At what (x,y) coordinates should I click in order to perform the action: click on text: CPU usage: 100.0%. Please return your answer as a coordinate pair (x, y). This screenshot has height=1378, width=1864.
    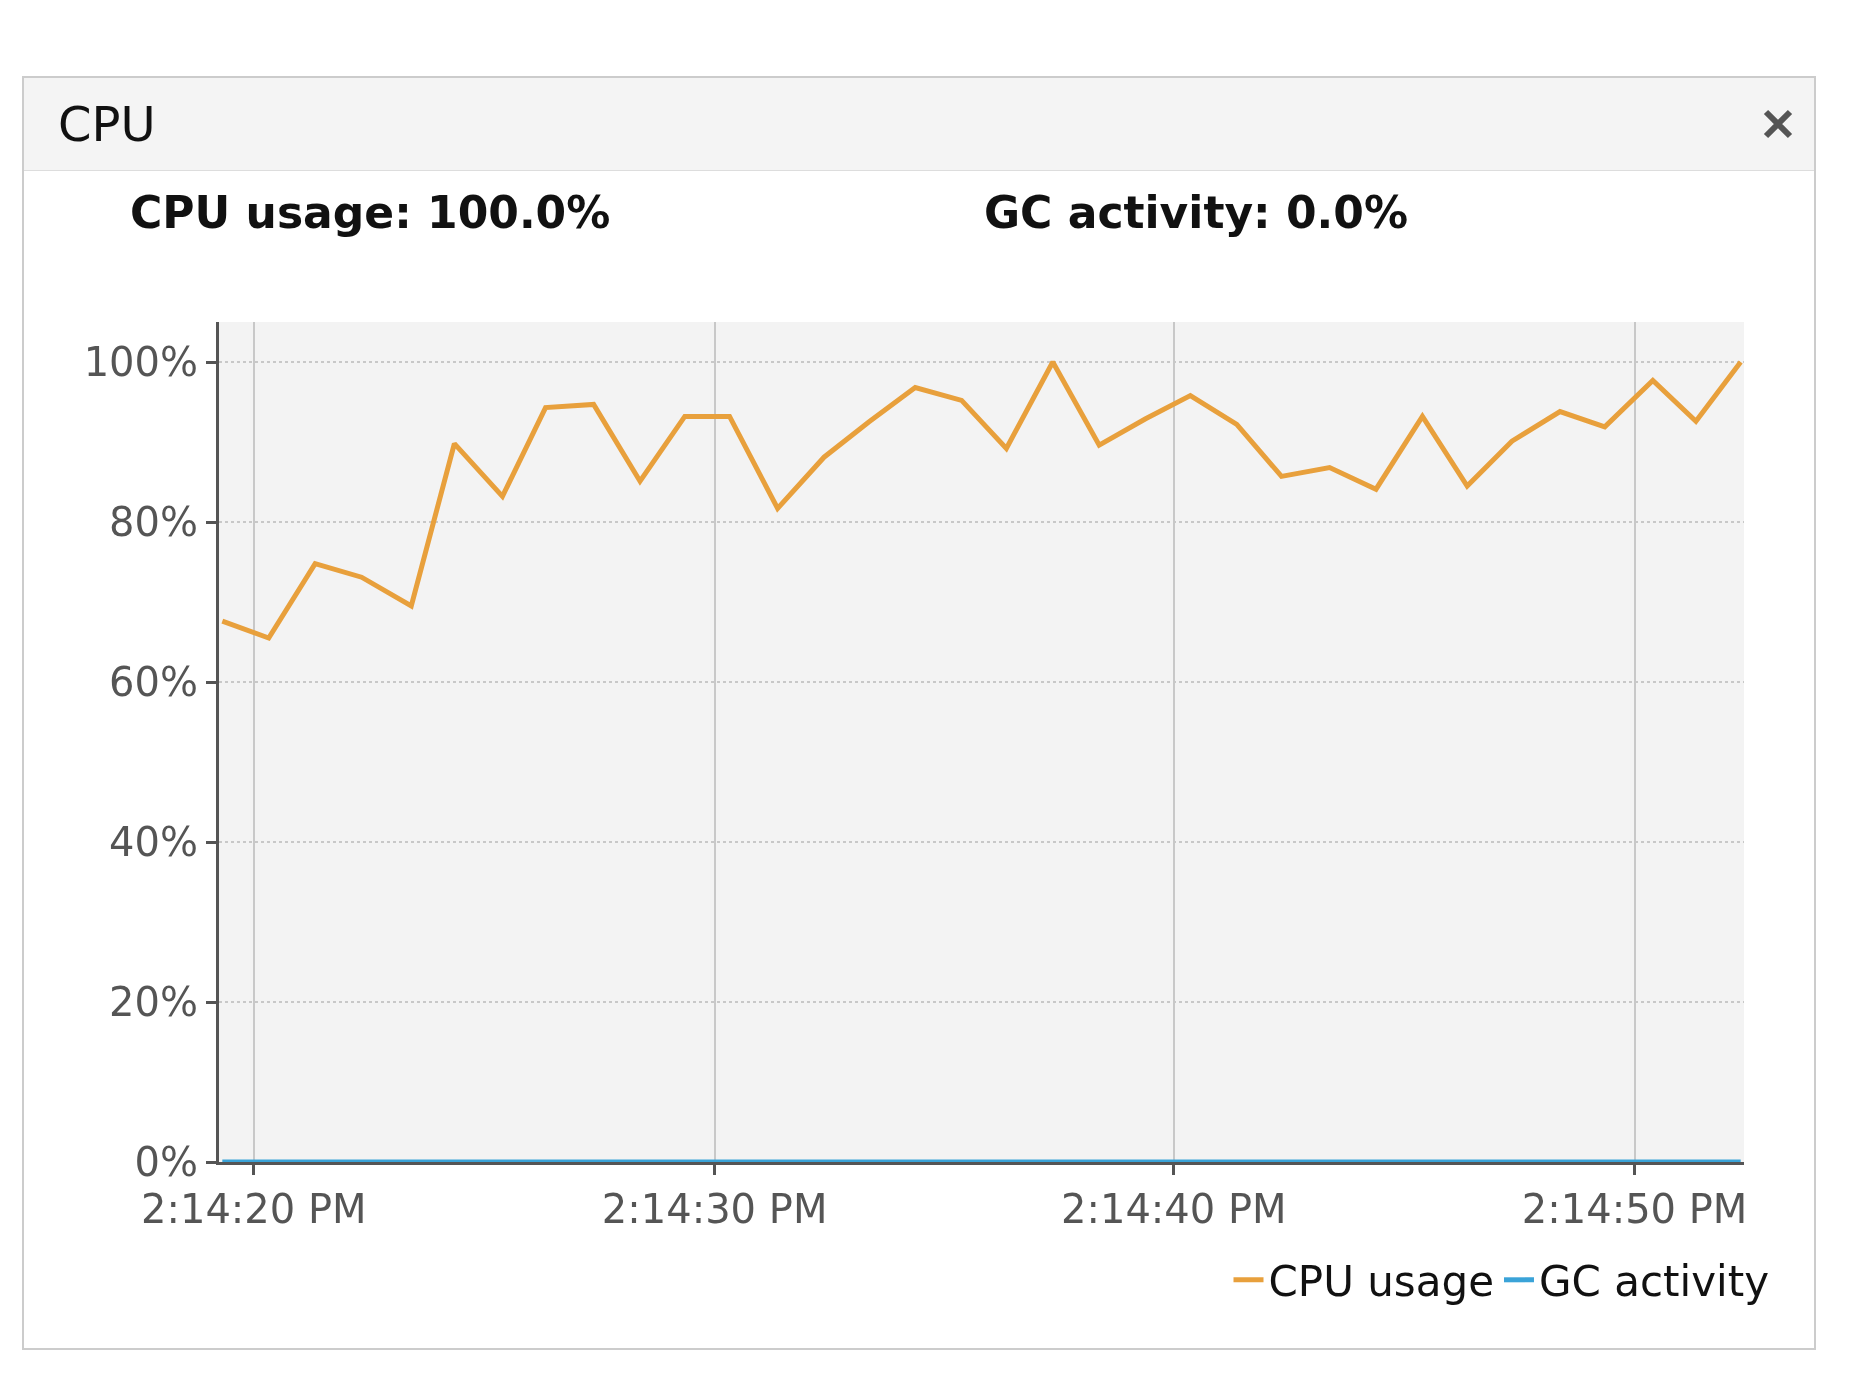
    Looking at the image, I should click on (370, 212).